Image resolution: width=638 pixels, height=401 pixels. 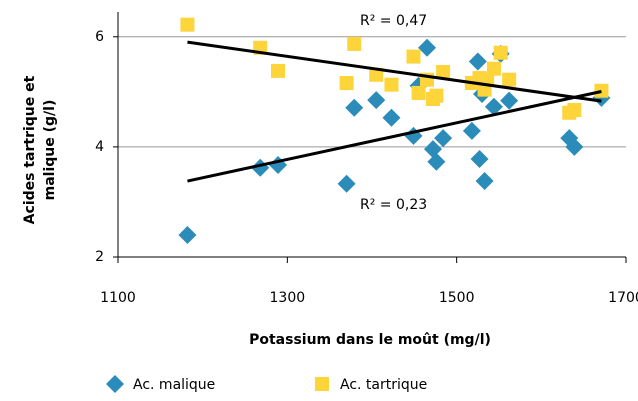 I want to click on x-tick-label: 1100, so click(x=118, y=298).